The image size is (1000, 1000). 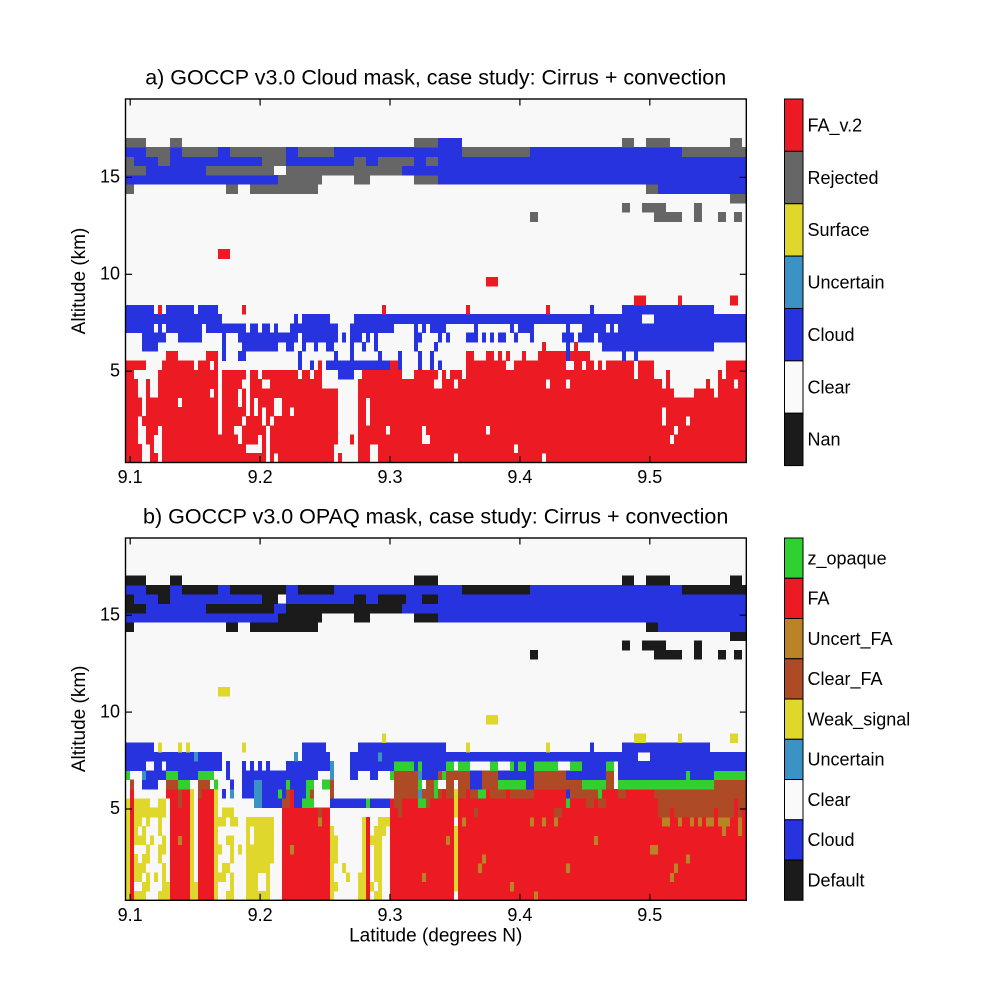 What do you see at coordinates (839, 230) in the screenshot?
I see `svg-text: Surface` at bounding box center [839, 230].